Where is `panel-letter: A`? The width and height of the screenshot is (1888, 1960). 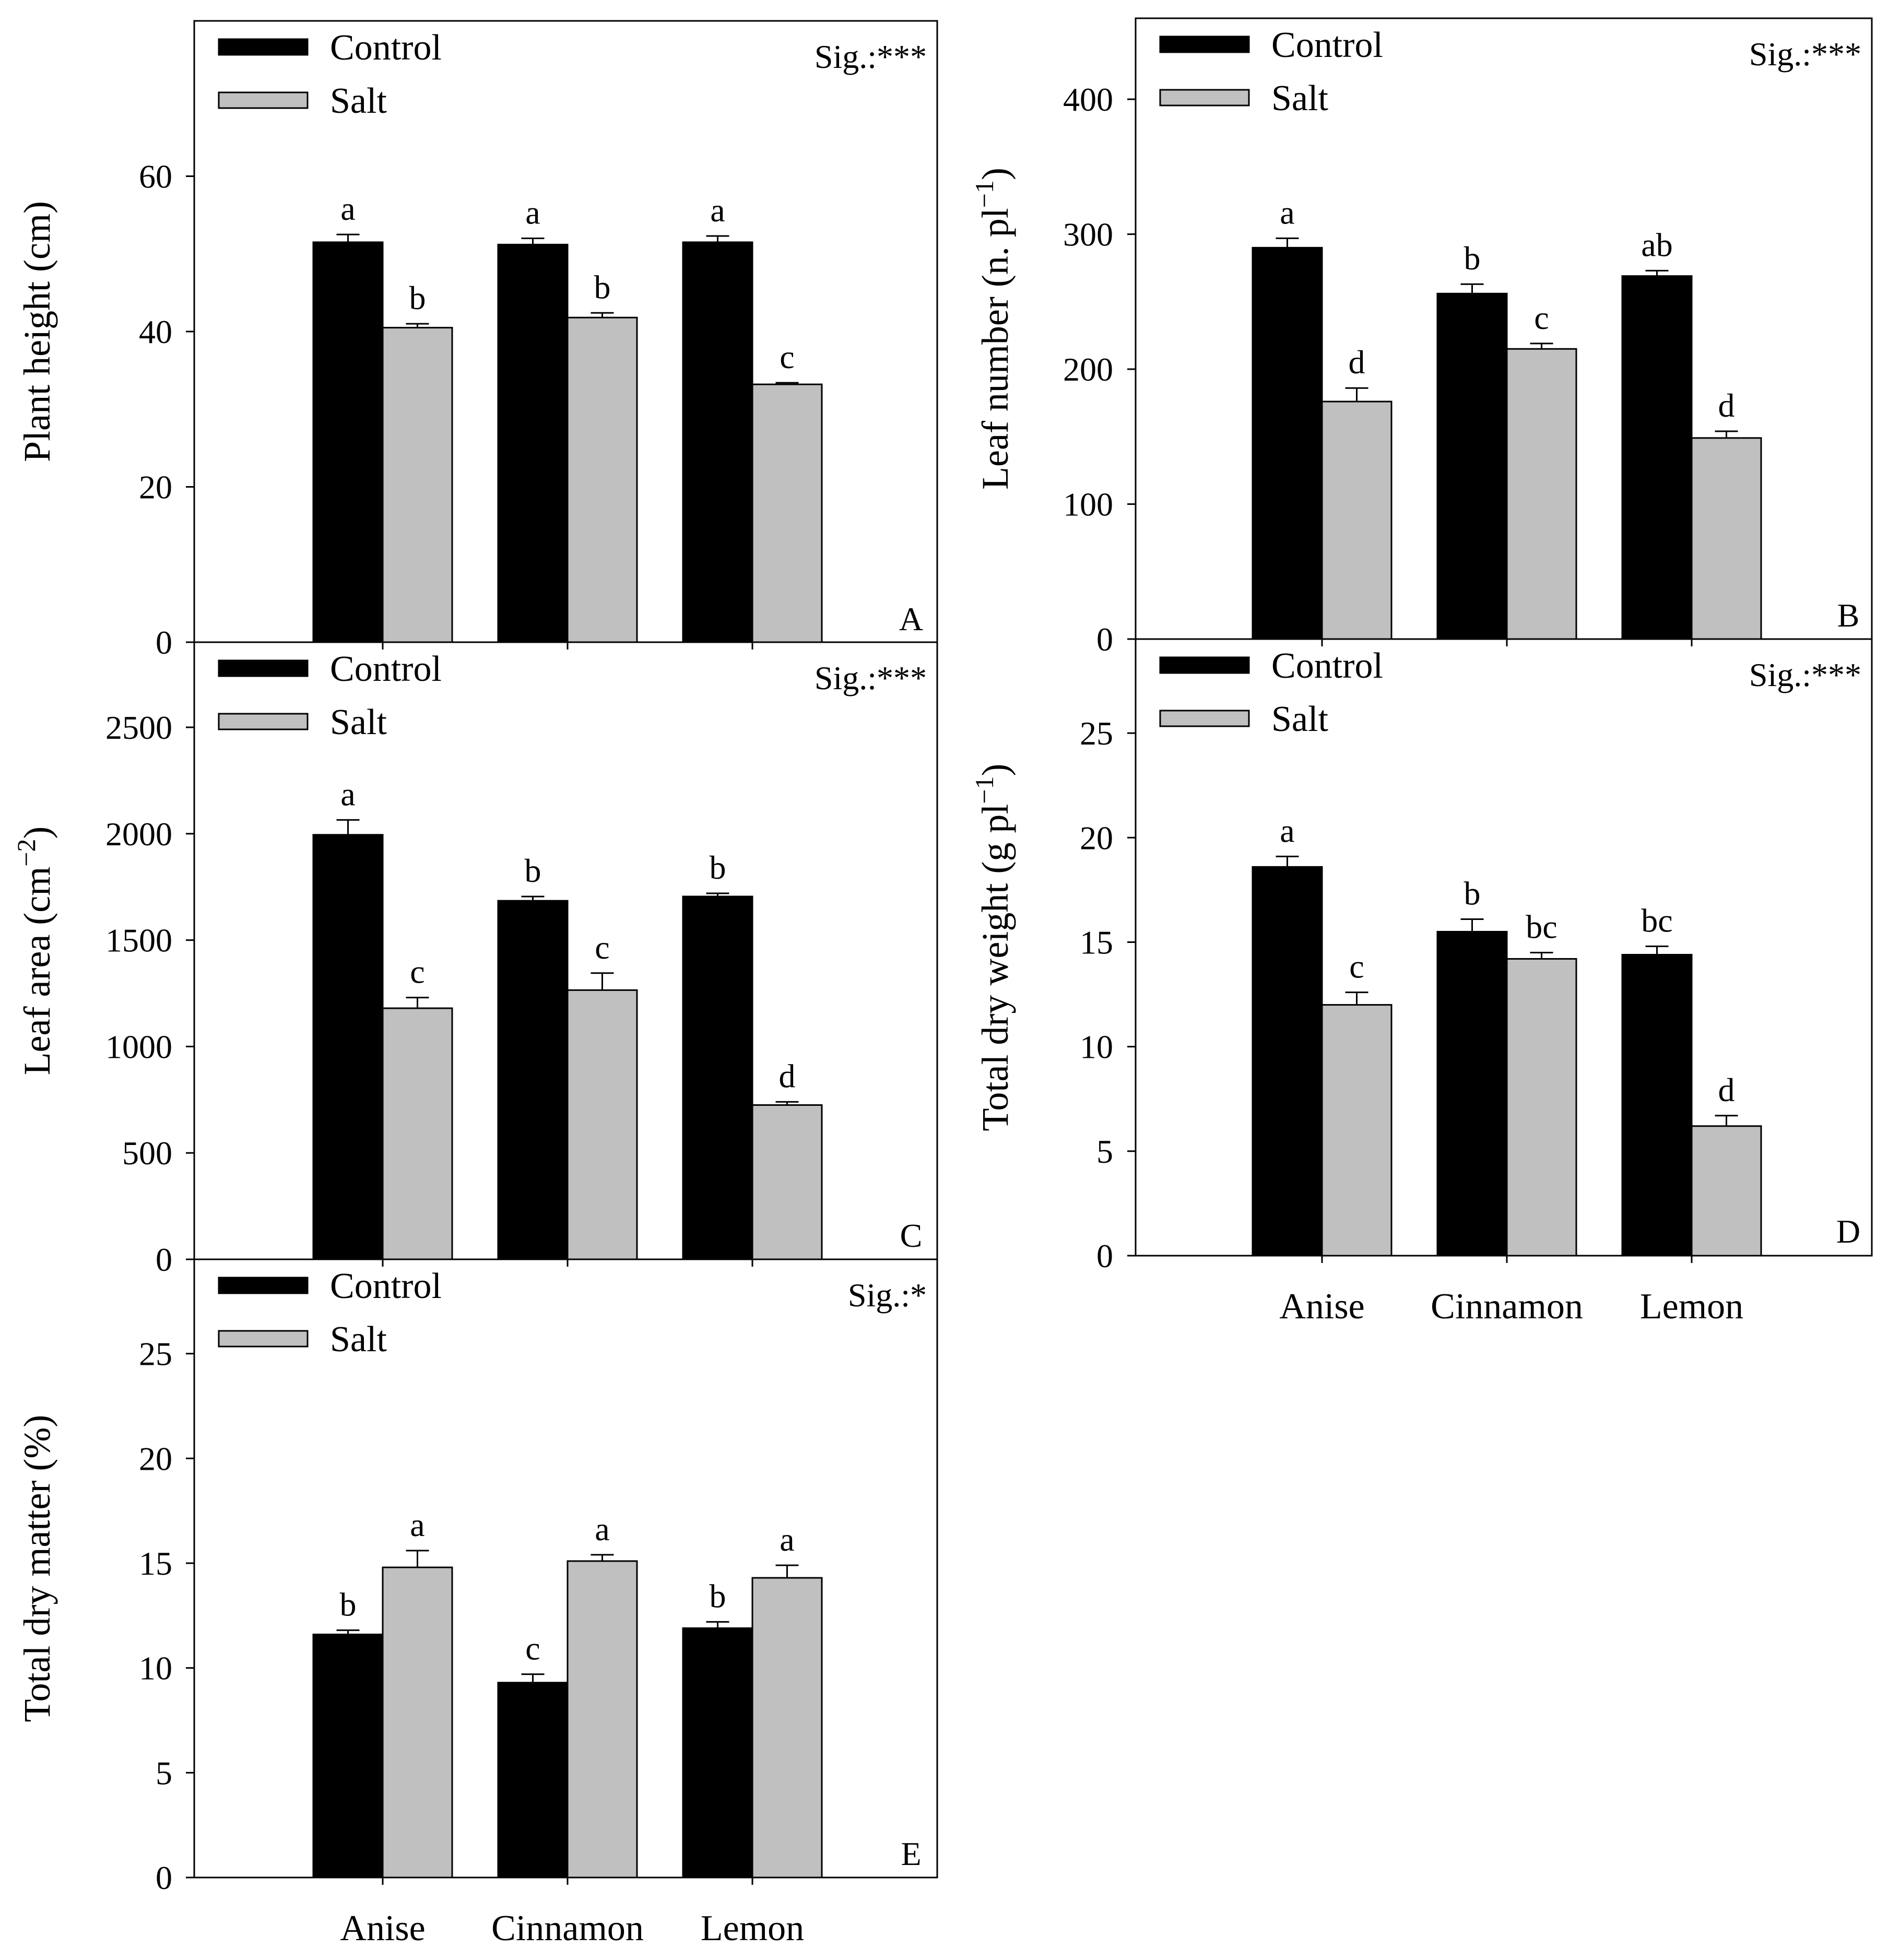 panel-letter: A is located at coordinates (911, 618).